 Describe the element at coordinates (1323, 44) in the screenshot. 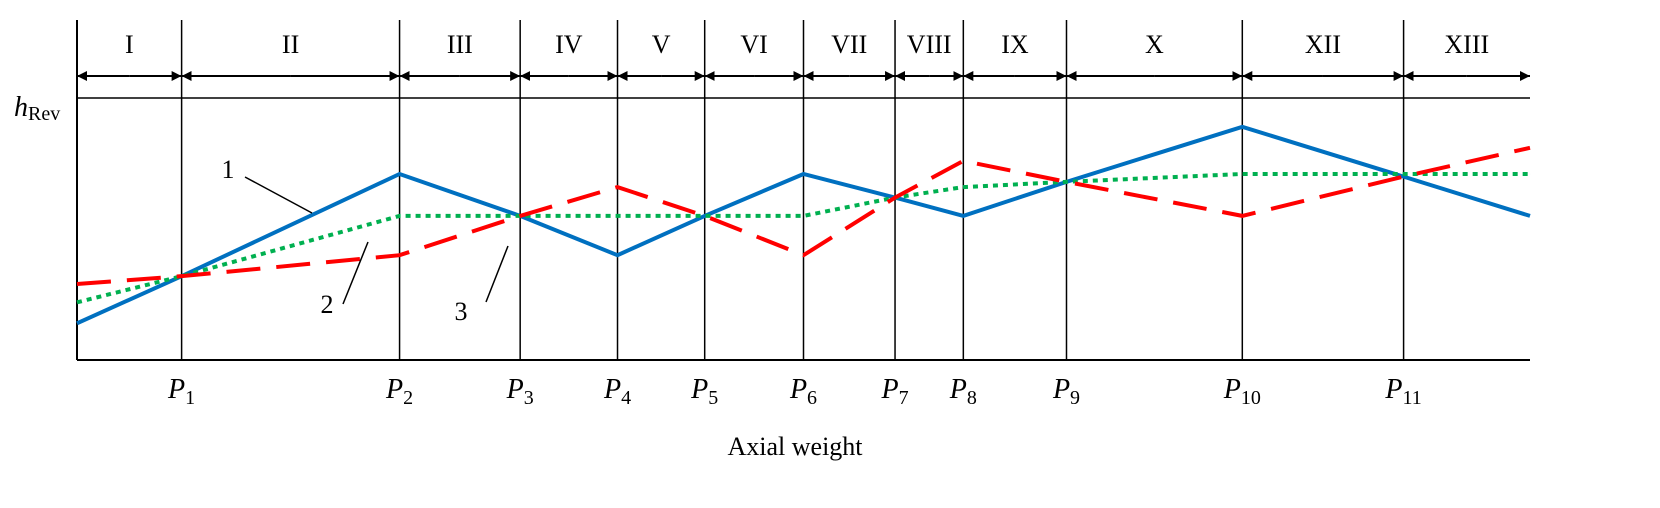

I see `region-label-xii: XII` at that location.